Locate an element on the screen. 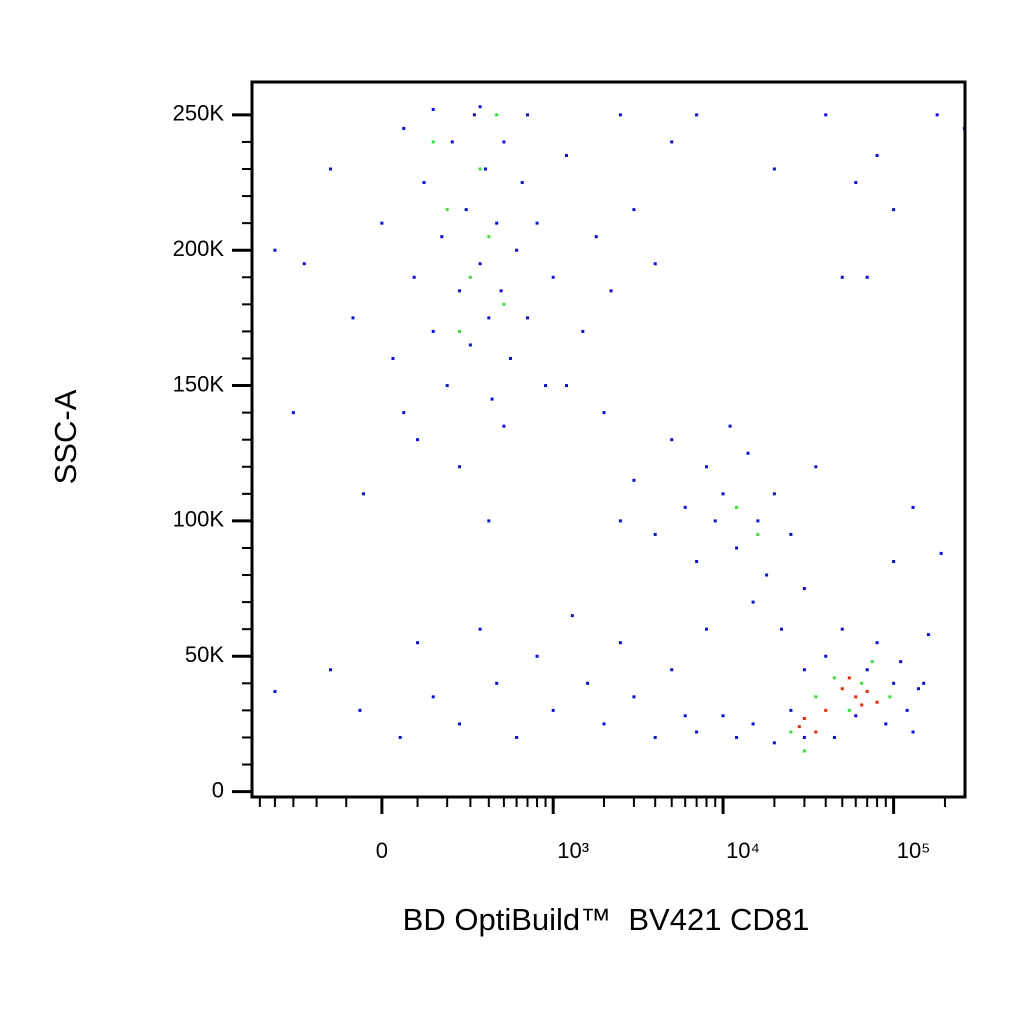  x-tick-label: 10⁴ is located at coordinates (743, 850).